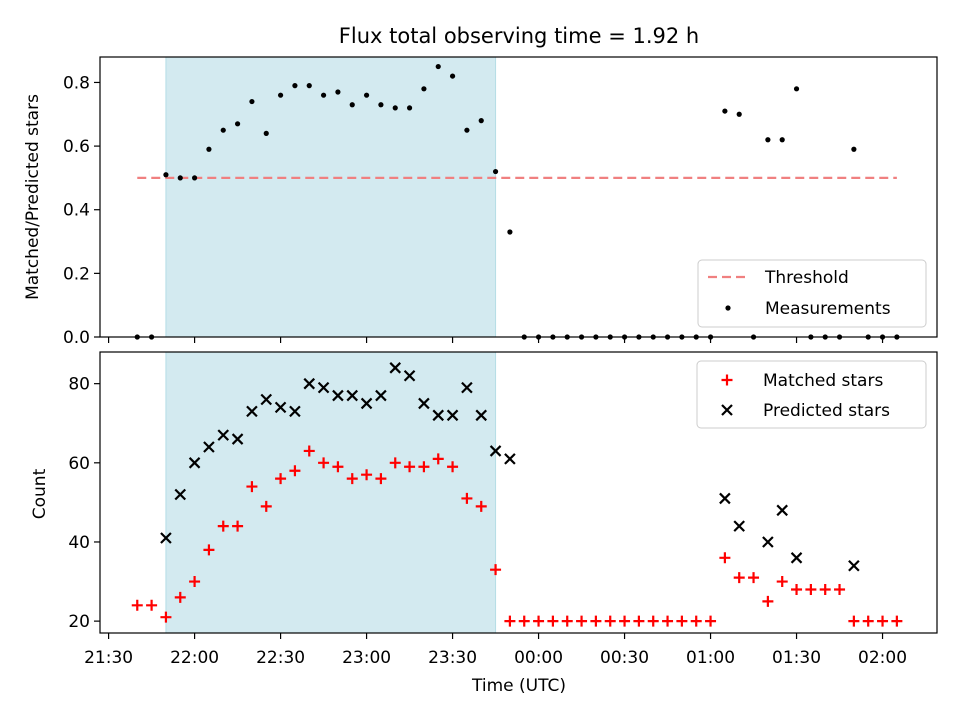 The width and height of the screenshot is (960, 720). What do you see at coordinates (727, 410) in the screenshot?
I see `legend-predicted-swatch` at bounding box center [727, 410].